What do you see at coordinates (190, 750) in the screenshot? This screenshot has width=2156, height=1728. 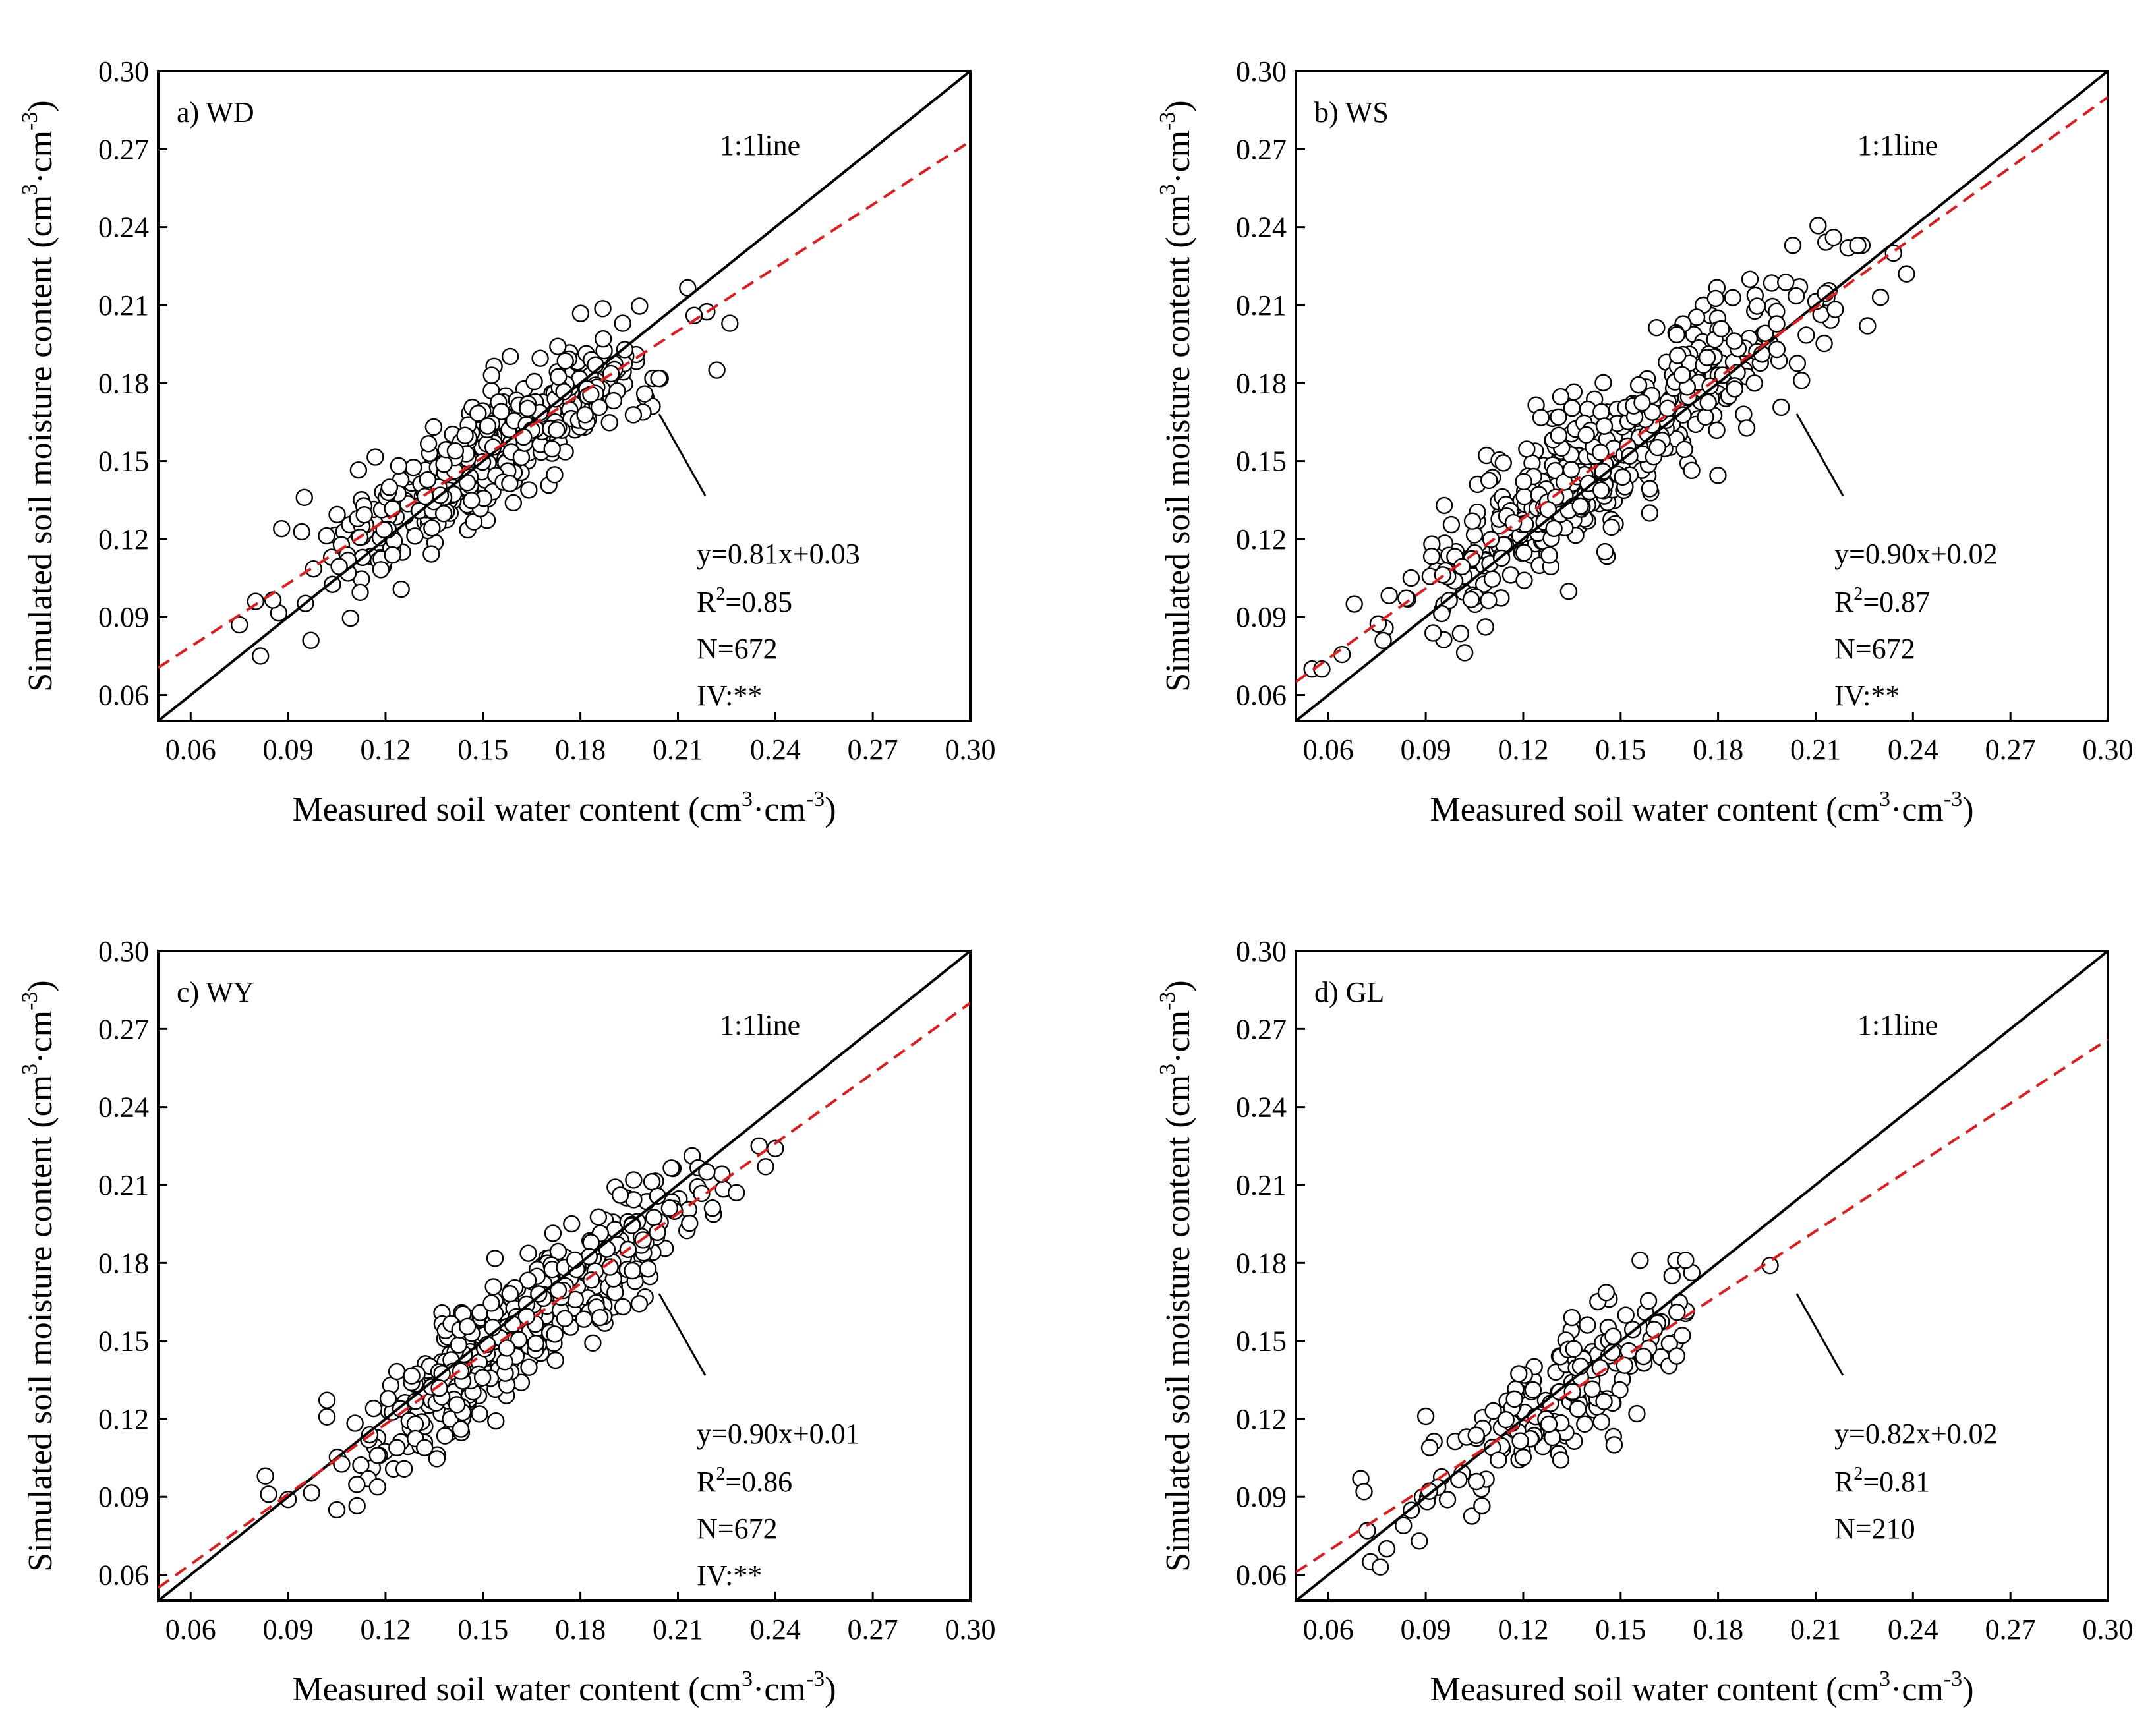 I see `x-tick-label: 0.06` at bounding box center [190, 750].